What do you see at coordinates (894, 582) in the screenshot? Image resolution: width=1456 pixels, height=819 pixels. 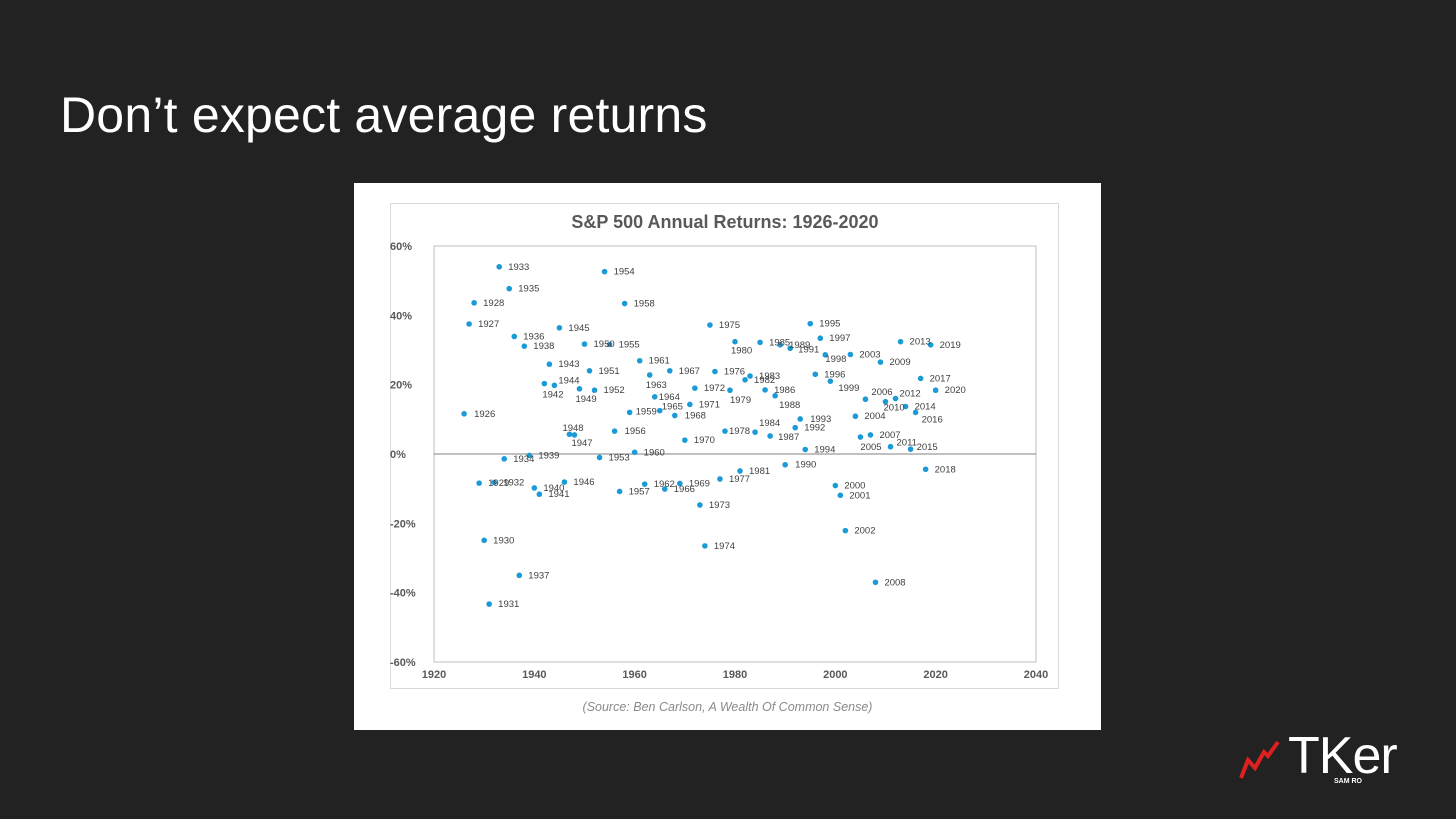 I see `data-point-label: 2008` at bounding box center [894, 582].